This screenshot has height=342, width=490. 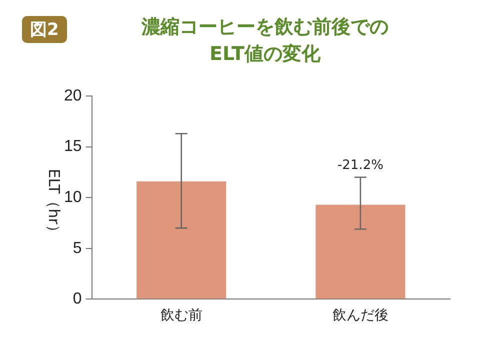 What do you see at coordinates (265, 41) in the screenshot?
I see `chart-title: 濃縮コーヒーを飲む前後での ELT値の変化` at bounding box center [265, 41].